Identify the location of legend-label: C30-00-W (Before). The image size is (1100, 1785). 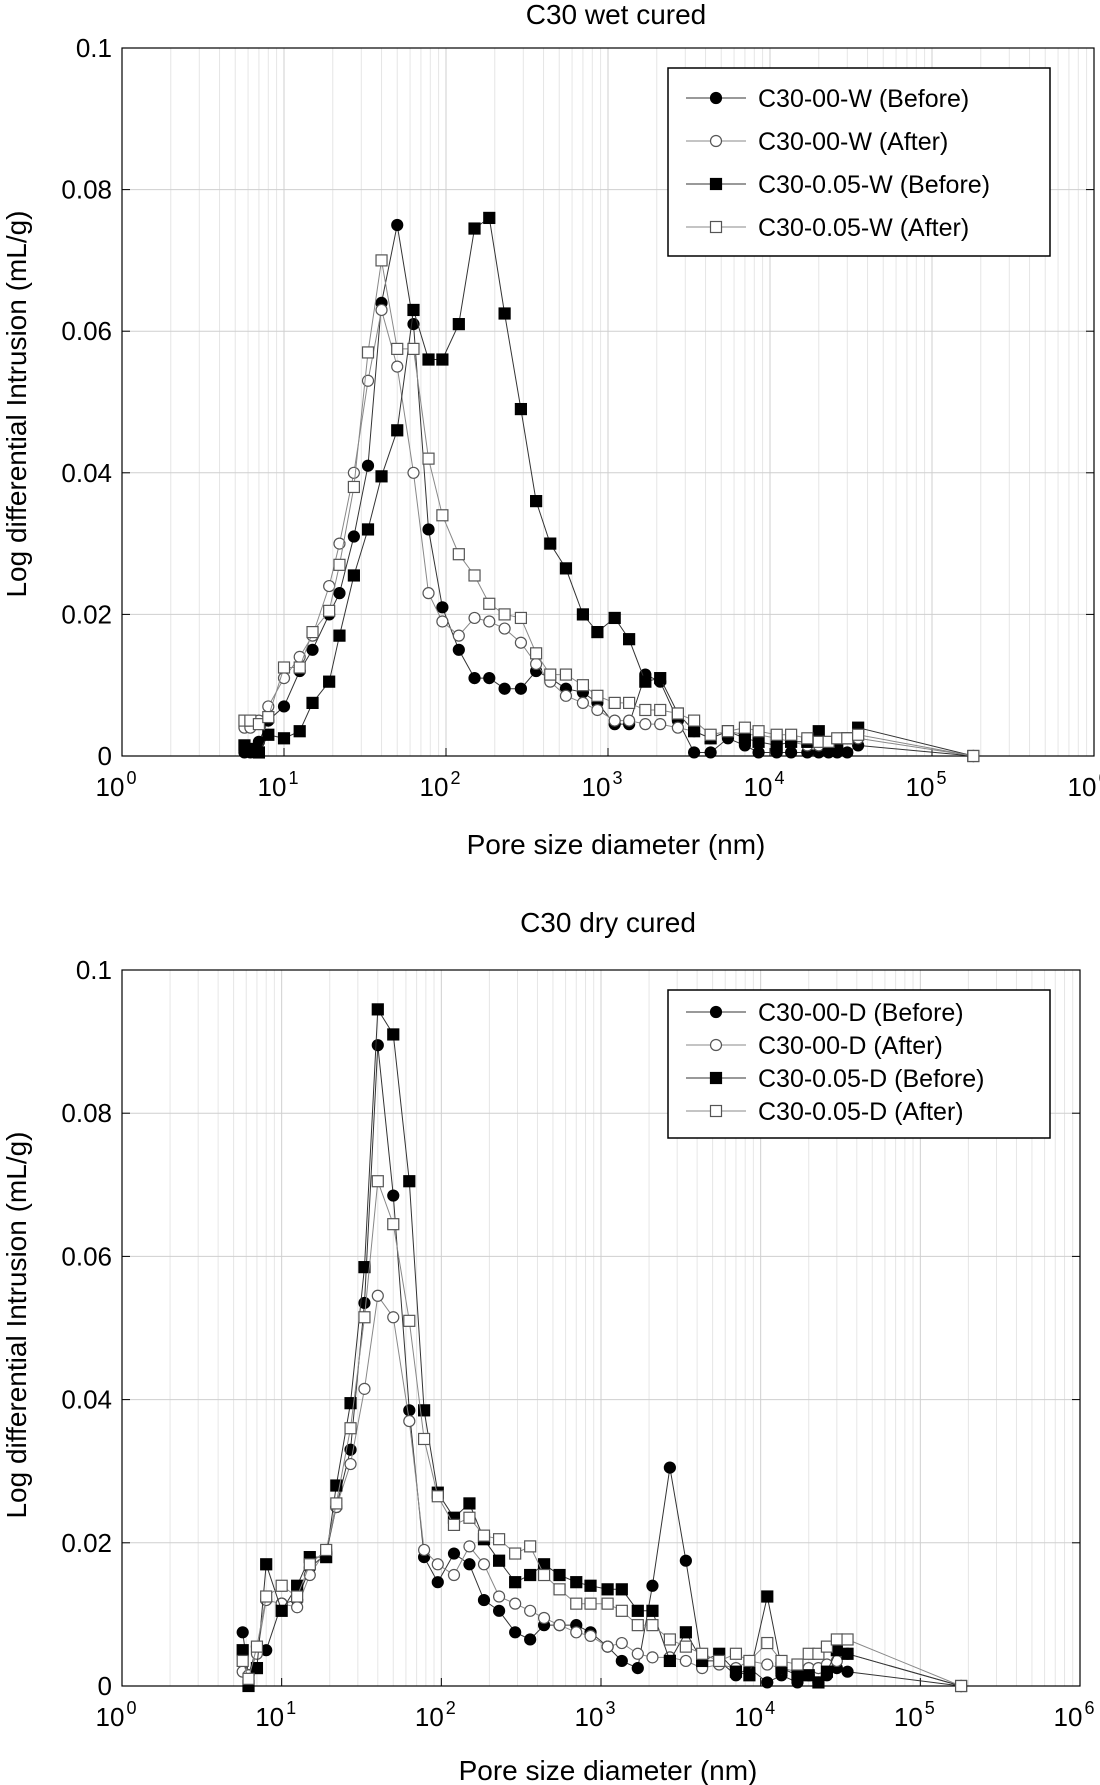
(863, 99).